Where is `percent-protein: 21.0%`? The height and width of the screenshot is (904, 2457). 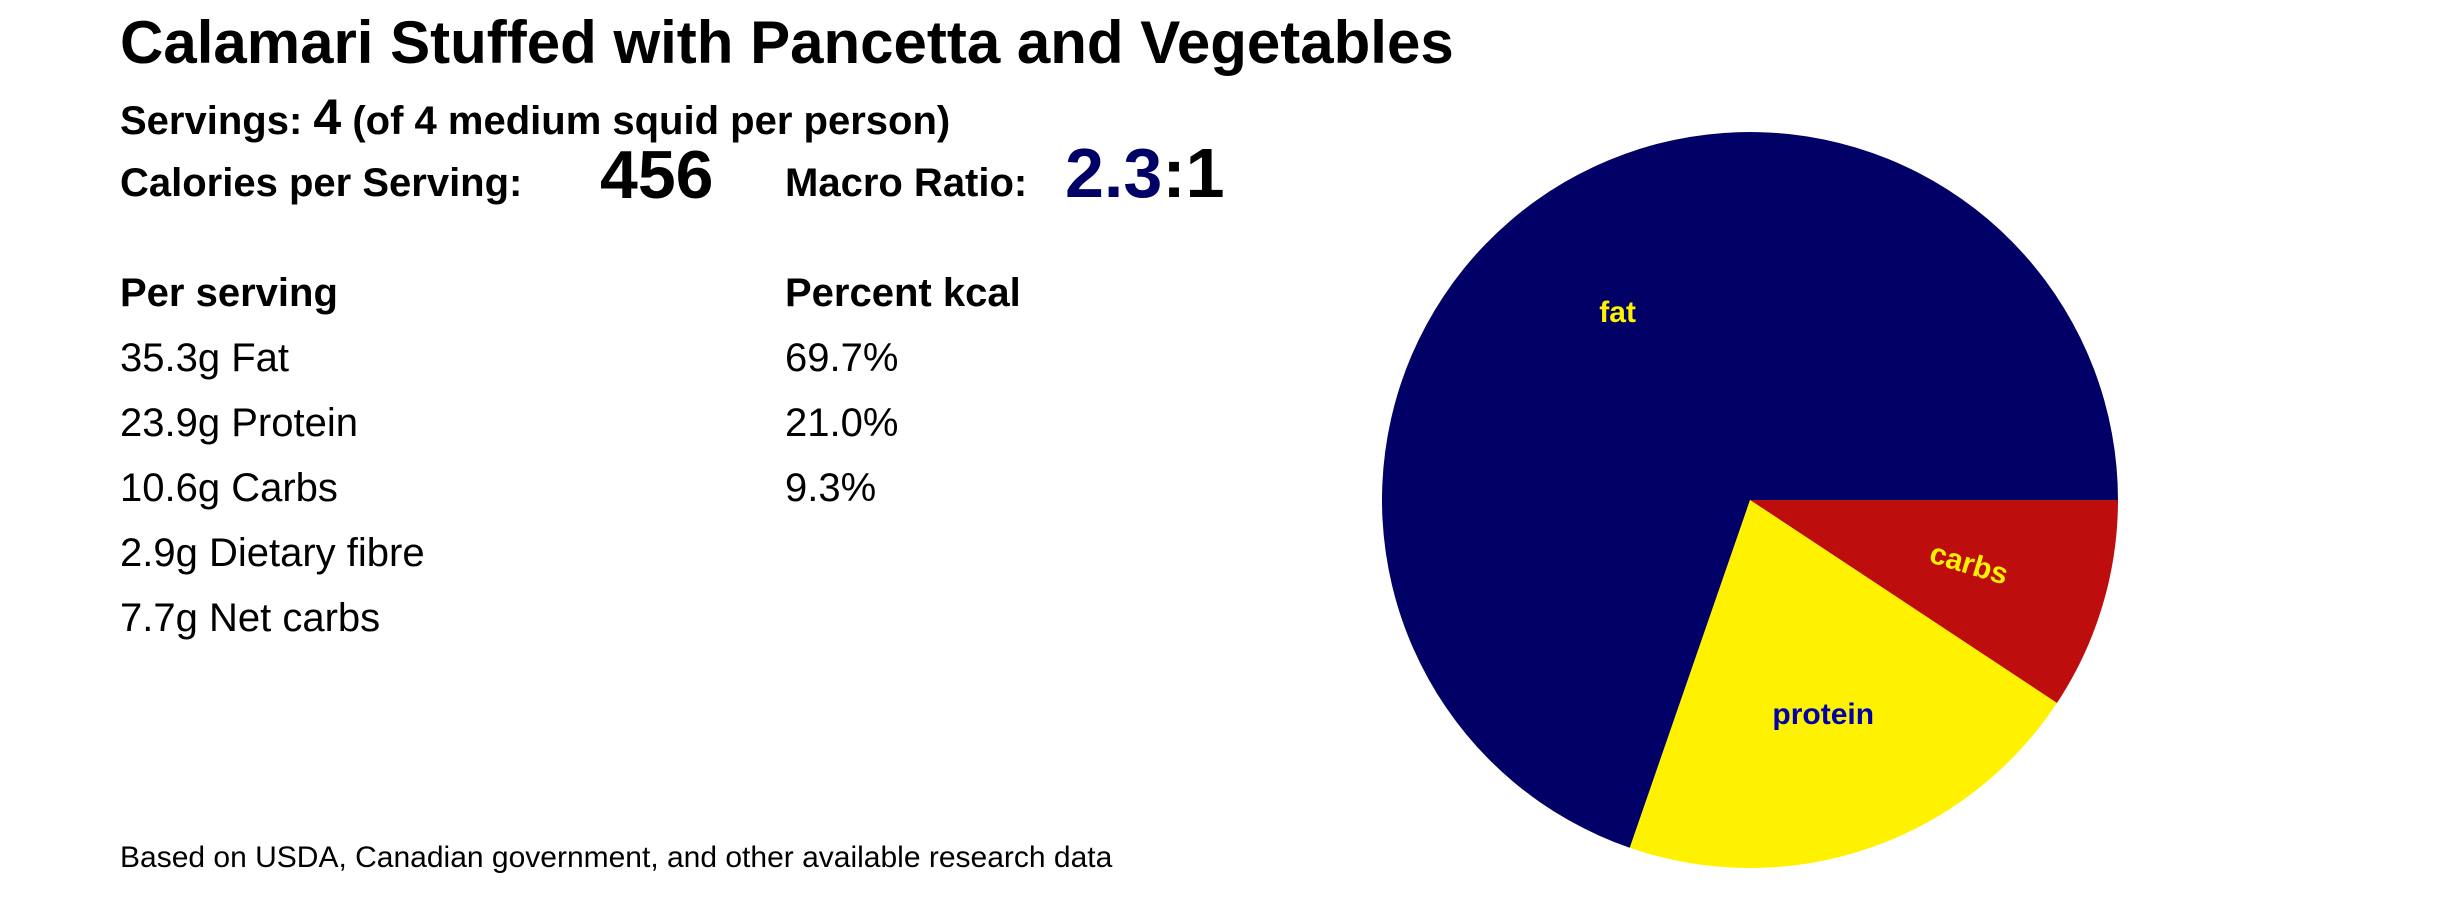 percent-protein: 21.0% is located at coordinates (842, 423).